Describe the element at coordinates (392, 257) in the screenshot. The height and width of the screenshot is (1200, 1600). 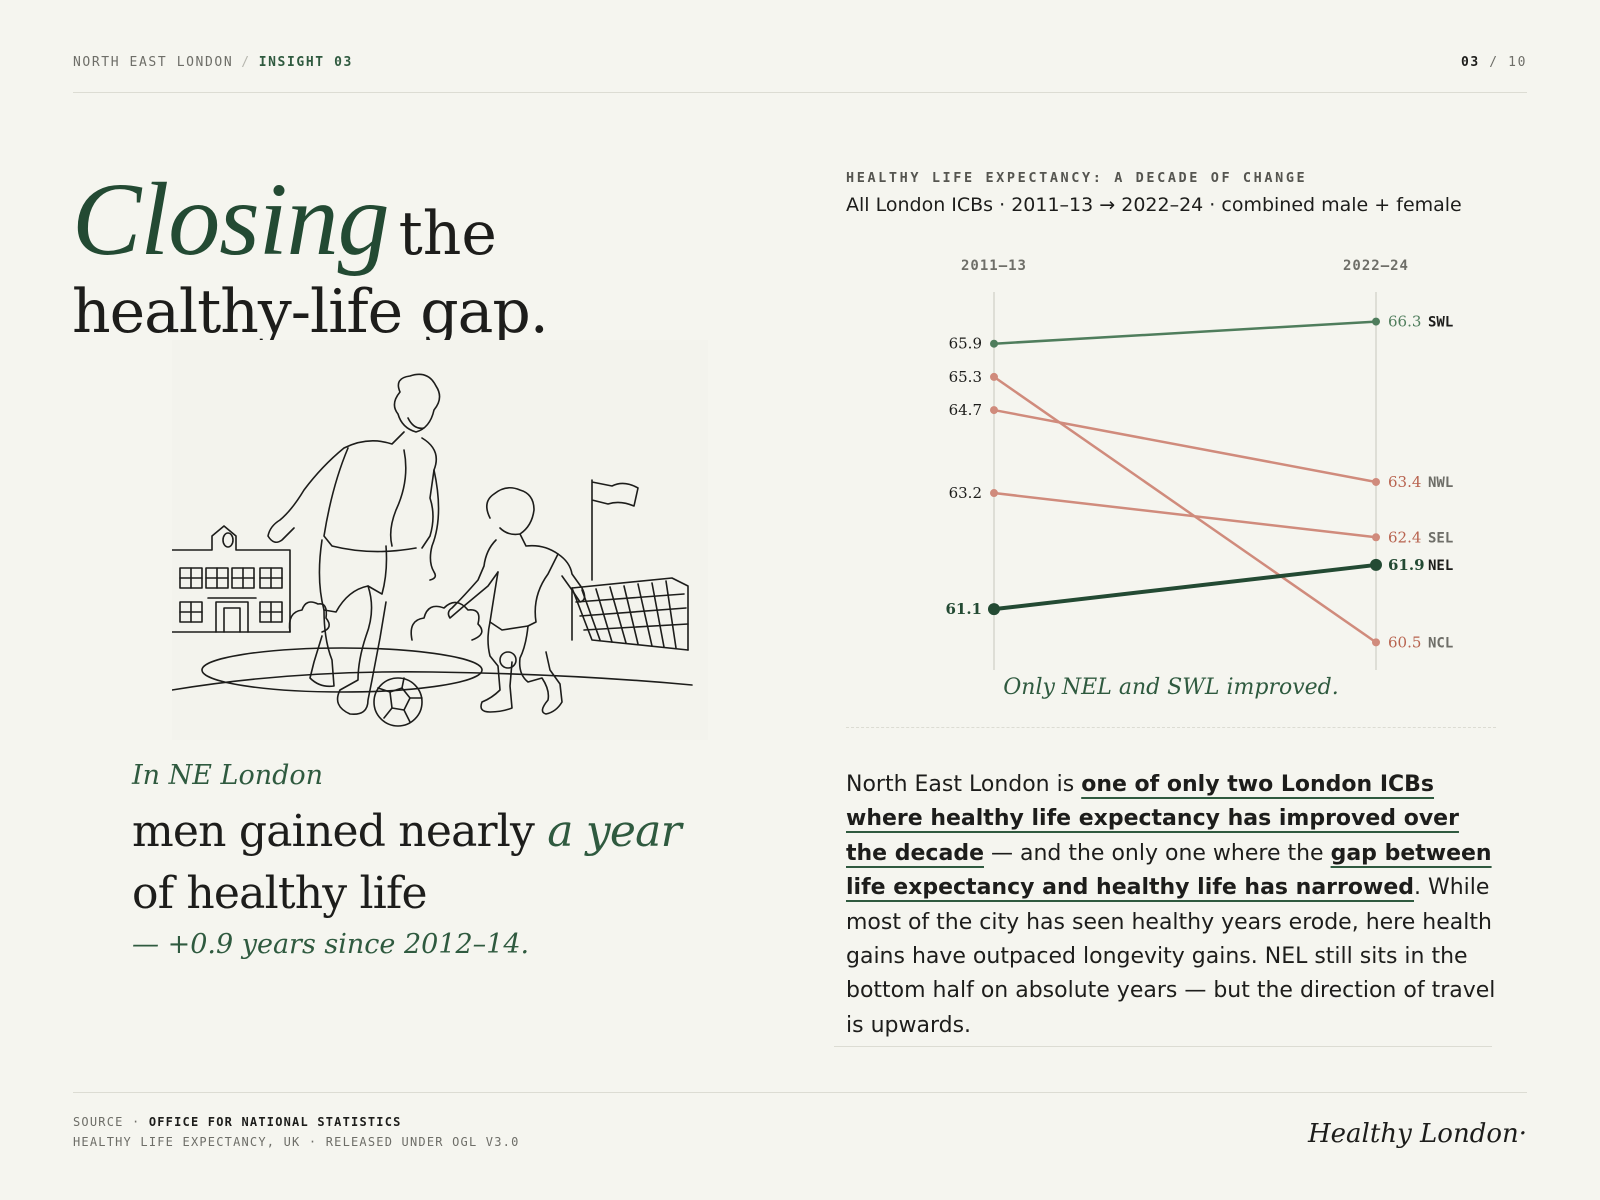
I see `page-title: Closing the healthy-life gap.` at that location.